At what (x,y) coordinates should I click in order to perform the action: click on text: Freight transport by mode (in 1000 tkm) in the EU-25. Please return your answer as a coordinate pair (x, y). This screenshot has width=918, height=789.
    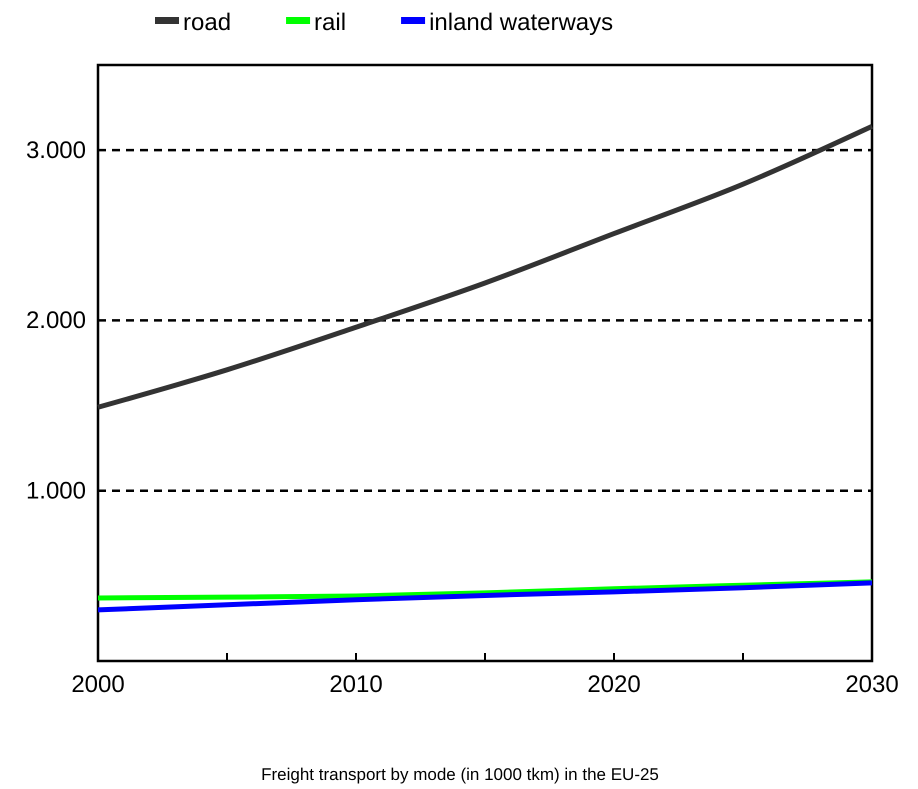
    Looking at the image, I should click on (460, 774).